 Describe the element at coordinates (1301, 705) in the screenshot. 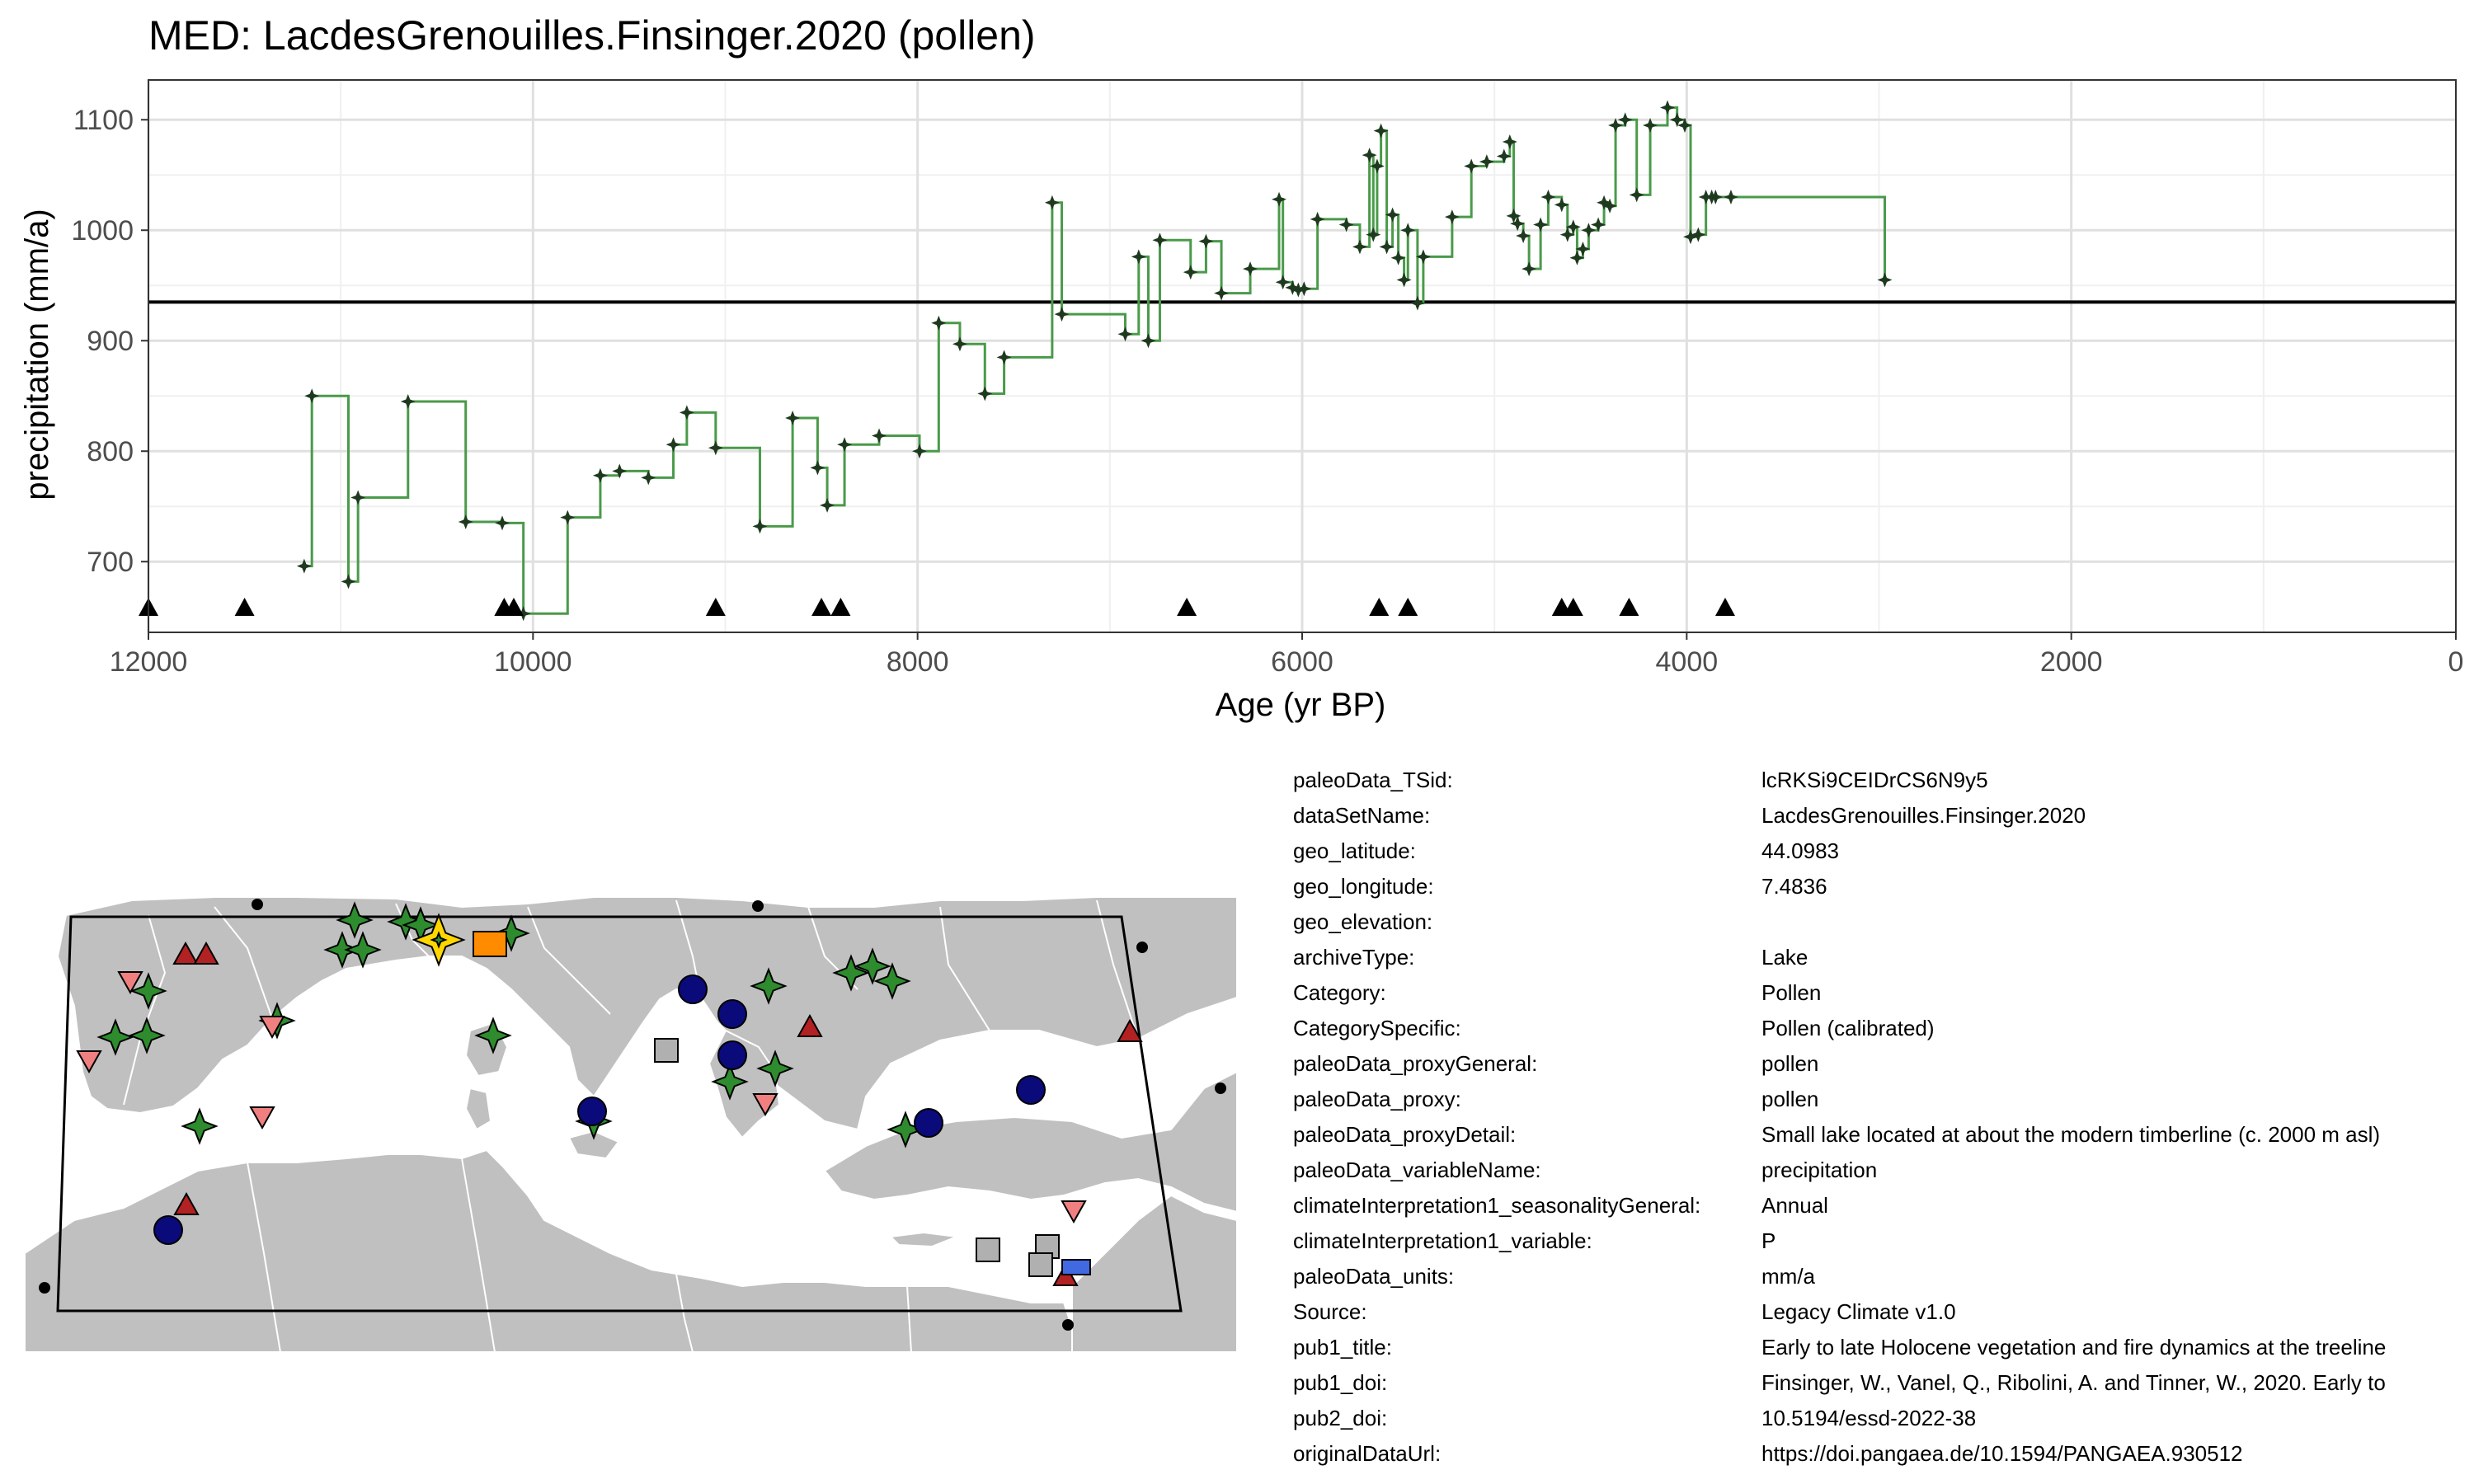

I see `x-axis-label: Age (yr BP)` at that location.